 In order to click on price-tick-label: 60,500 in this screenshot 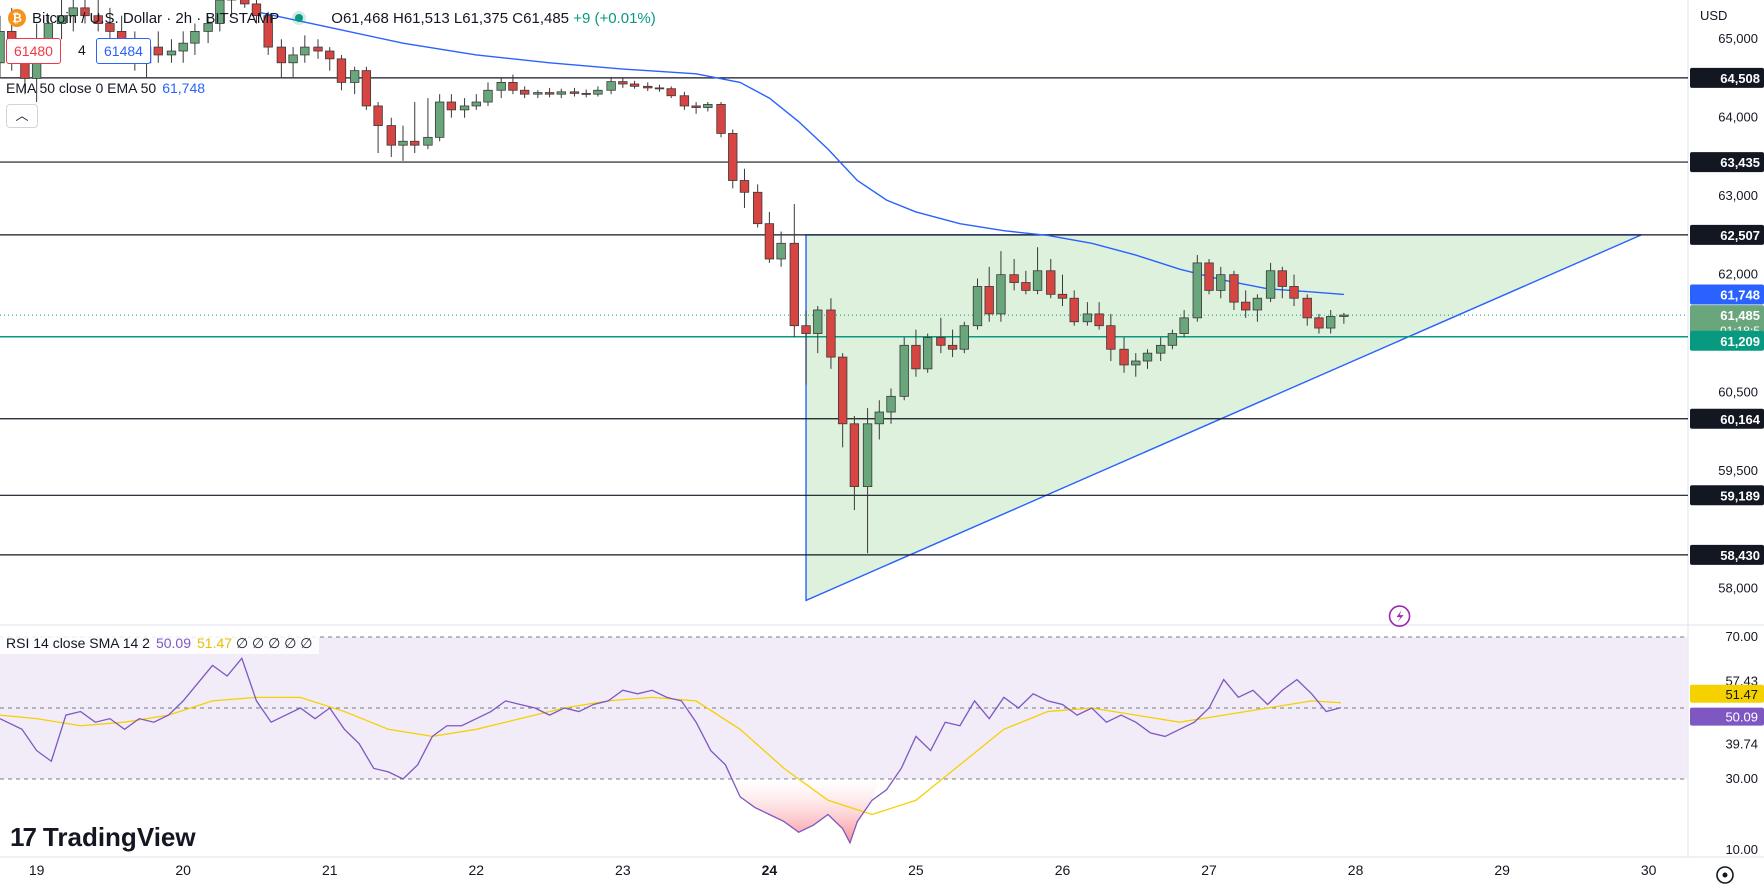, I will do `click(1738, 391)`.